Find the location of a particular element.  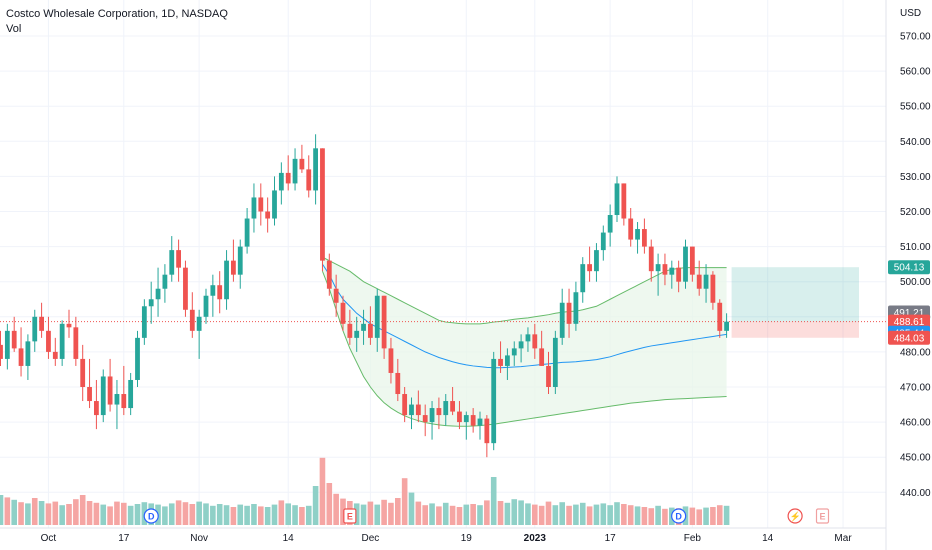

currency-label: USD is located at coordinates (911, 13).